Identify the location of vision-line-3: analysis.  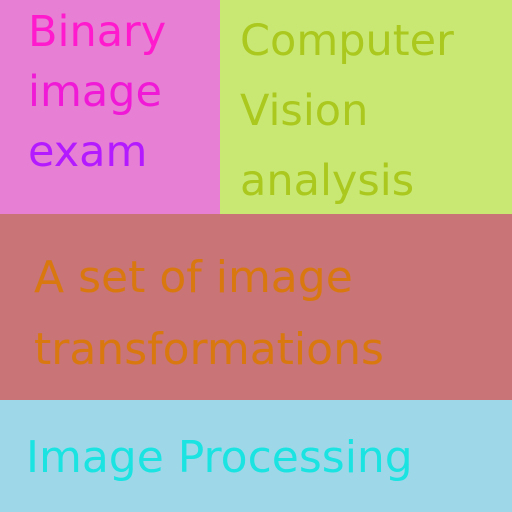
(327, 181).